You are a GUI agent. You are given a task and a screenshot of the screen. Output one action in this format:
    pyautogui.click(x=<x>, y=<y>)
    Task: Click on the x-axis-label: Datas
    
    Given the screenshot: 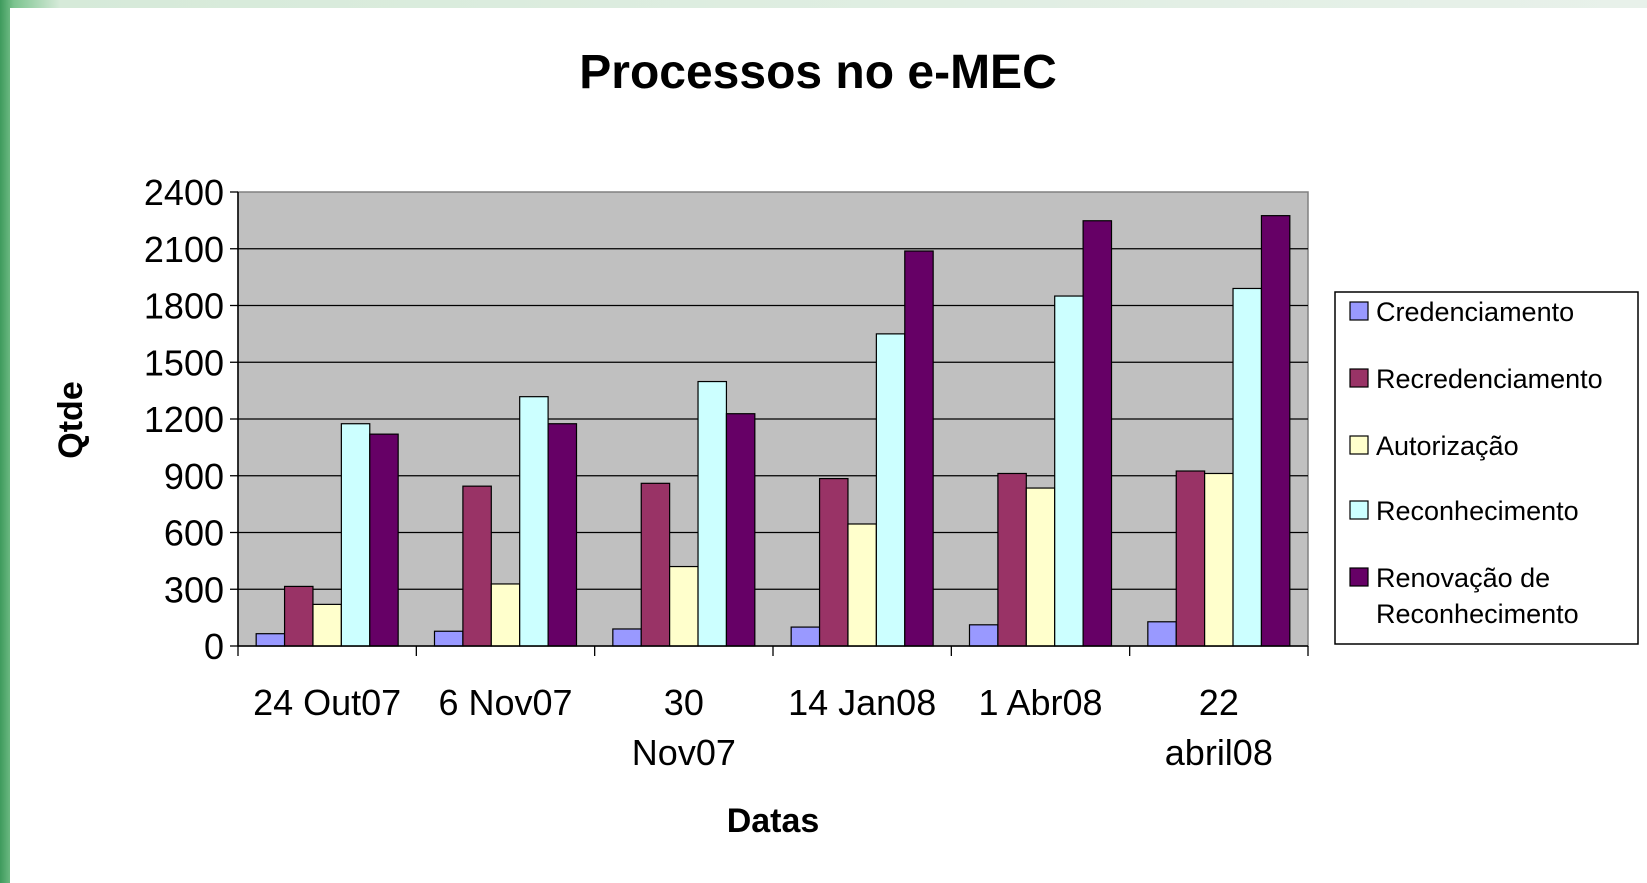 What is the action you would take?
    pyautogui.click(x=773, y=821)
    